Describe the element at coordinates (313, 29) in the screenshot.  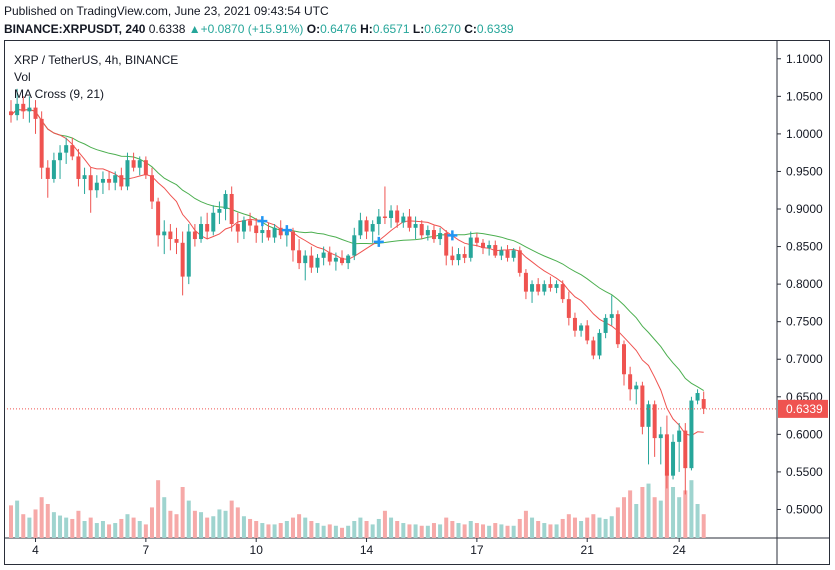
I see `open-key: O:` at that location.